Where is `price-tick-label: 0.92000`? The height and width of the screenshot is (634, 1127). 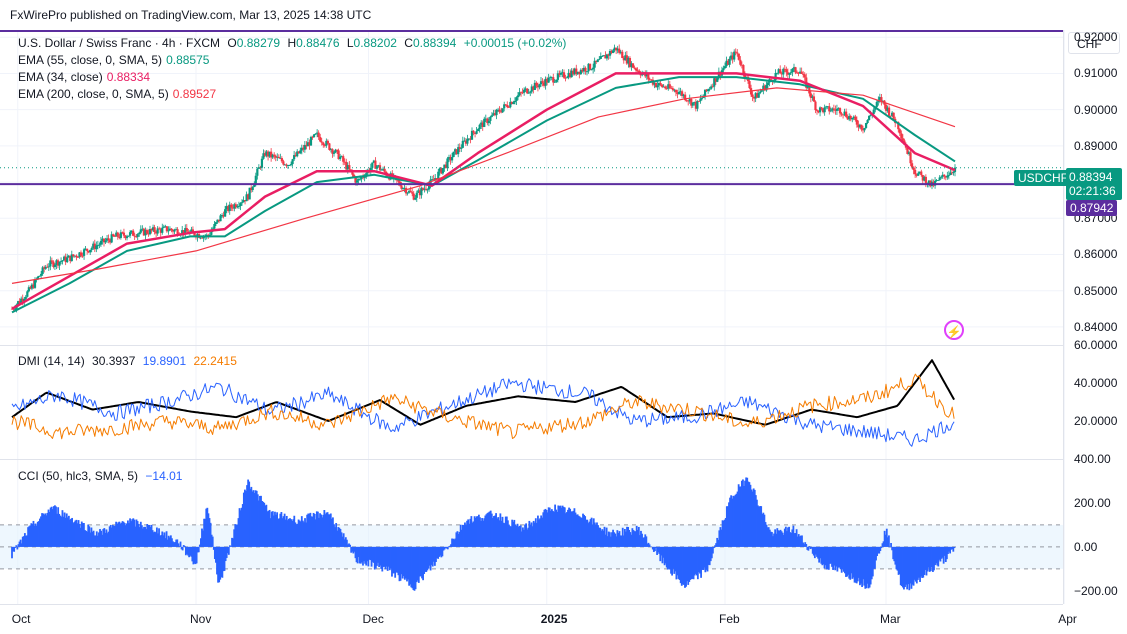 price-tick-label: 0.92000 is located at coordinates (1096, 37).